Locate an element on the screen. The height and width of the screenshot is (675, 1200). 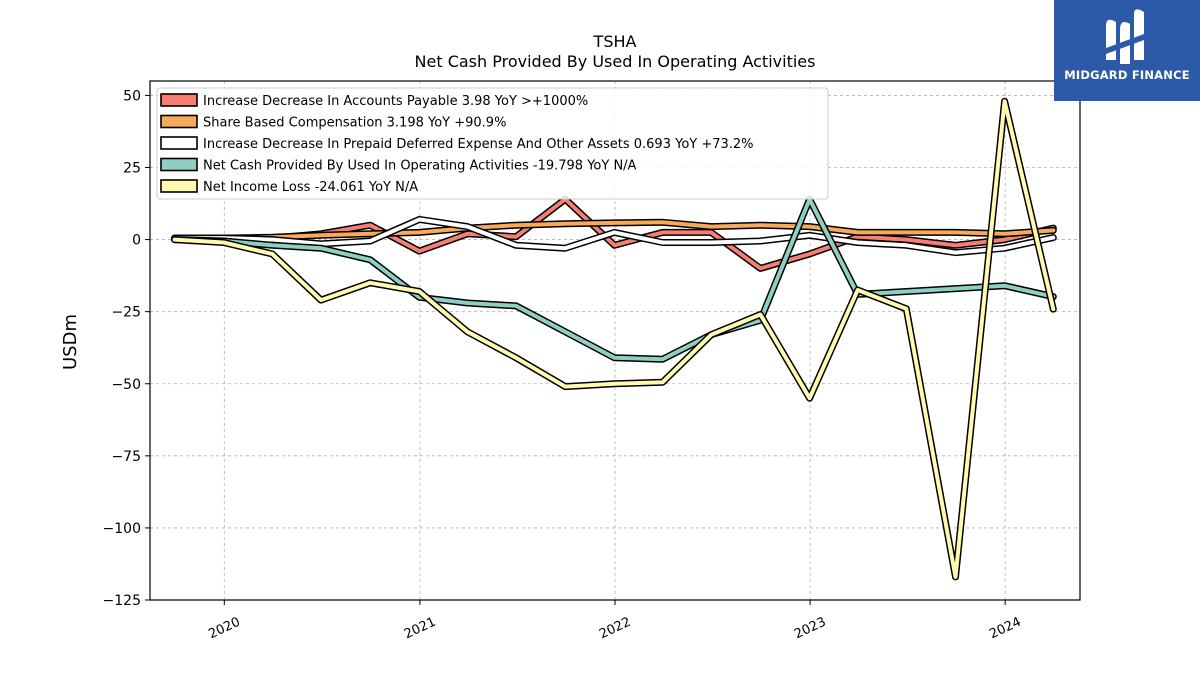
y-tick-label: −125 is located at coordinates (122, 601).